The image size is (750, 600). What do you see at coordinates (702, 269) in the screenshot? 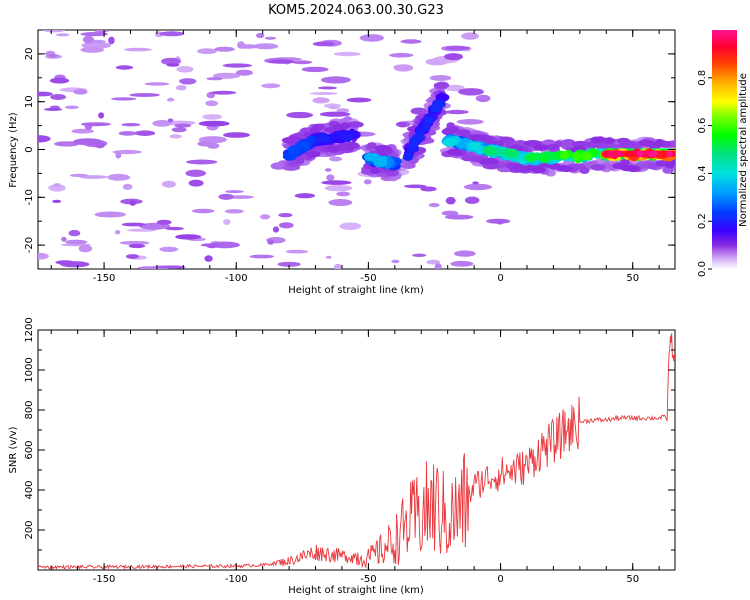
I see `colorbar-tick-label: 0.0` at bounding box center [702, 269].